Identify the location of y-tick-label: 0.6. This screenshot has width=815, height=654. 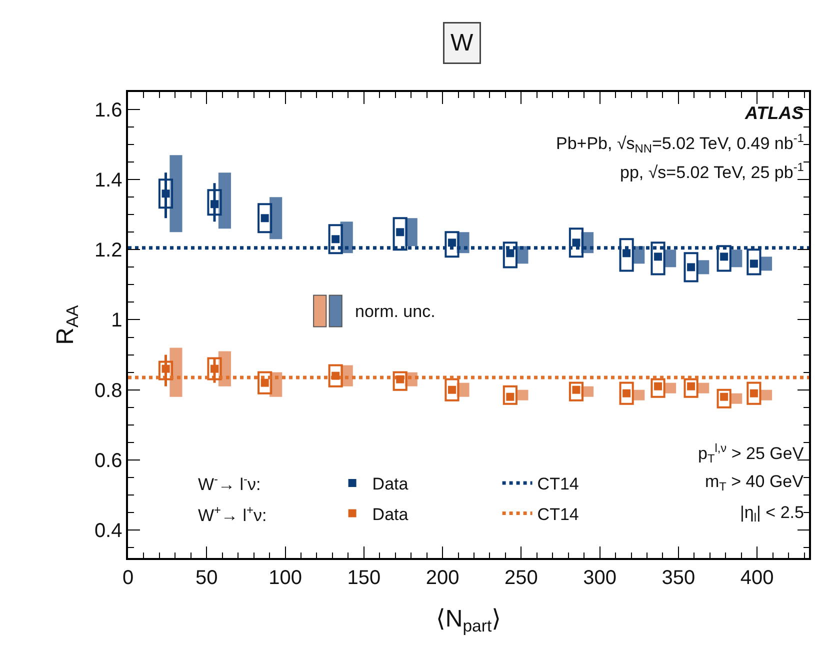
(108, 461).